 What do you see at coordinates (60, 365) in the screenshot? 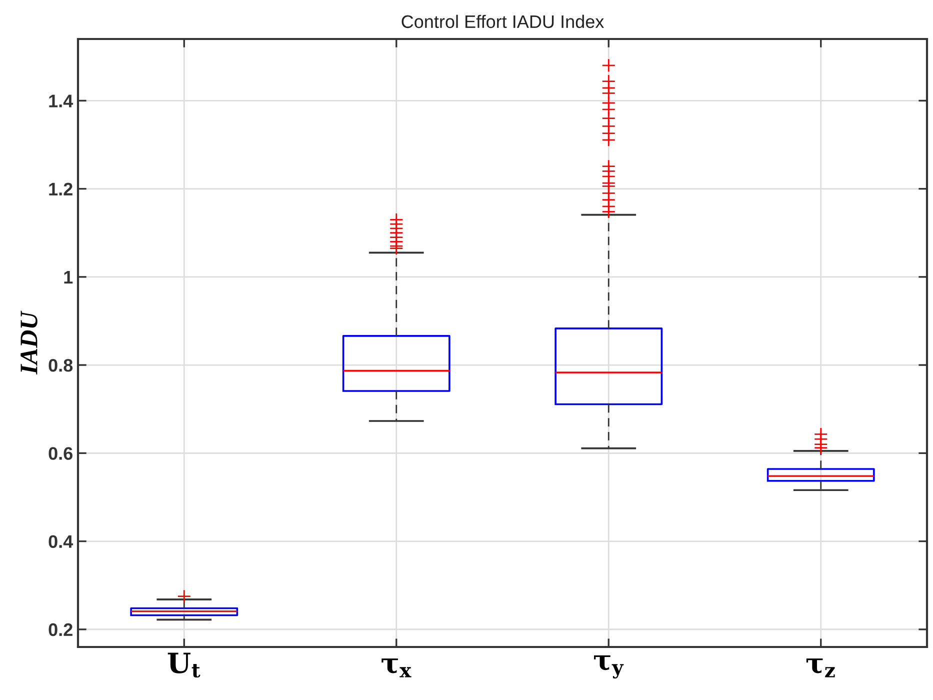
I see `y-tick-label: 0.8` at bounding box center [60, 365].